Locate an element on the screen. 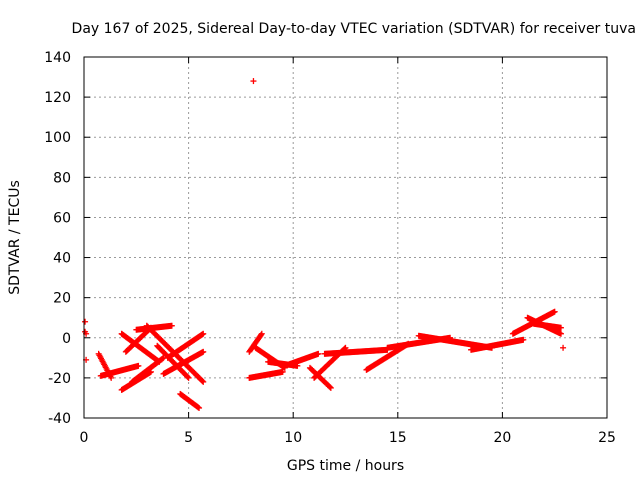  x-tick-label: 15 is located at coordinates (398, 438).